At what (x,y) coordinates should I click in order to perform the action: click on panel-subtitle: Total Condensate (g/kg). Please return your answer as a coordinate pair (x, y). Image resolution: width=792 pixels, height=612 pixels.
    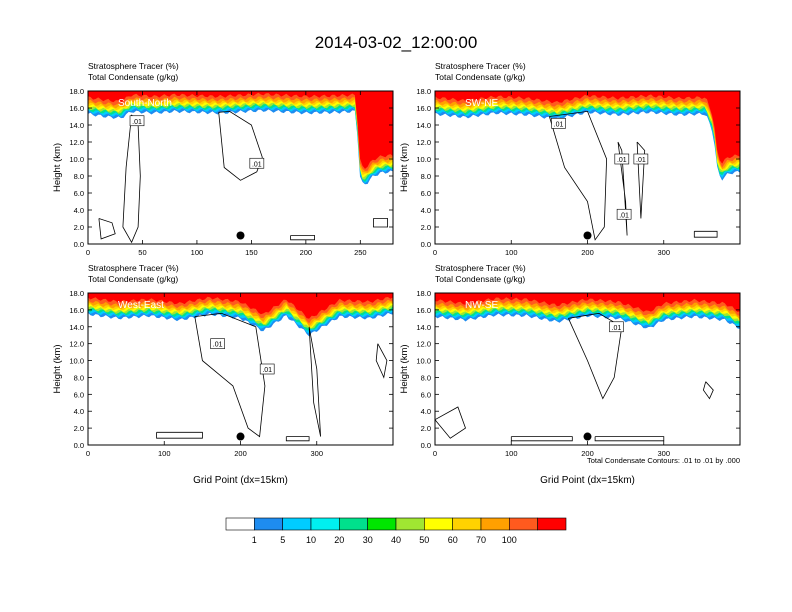
    Looking at the image, I should click on (133, 279).